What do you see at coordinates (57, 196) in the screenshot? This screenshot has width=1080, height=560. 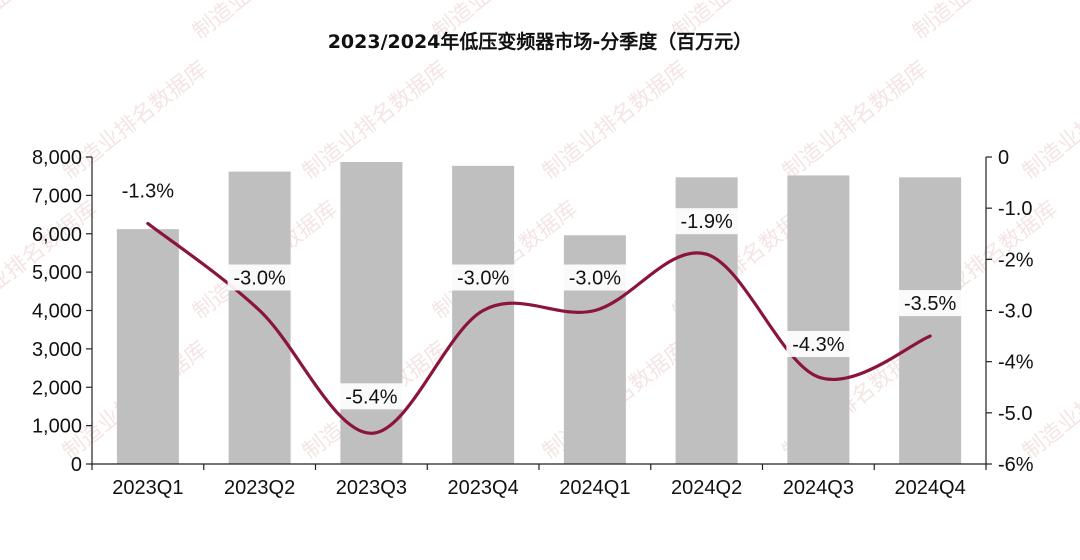 I see `left-tick-label: 7,000` at bounding box center [57, 196].